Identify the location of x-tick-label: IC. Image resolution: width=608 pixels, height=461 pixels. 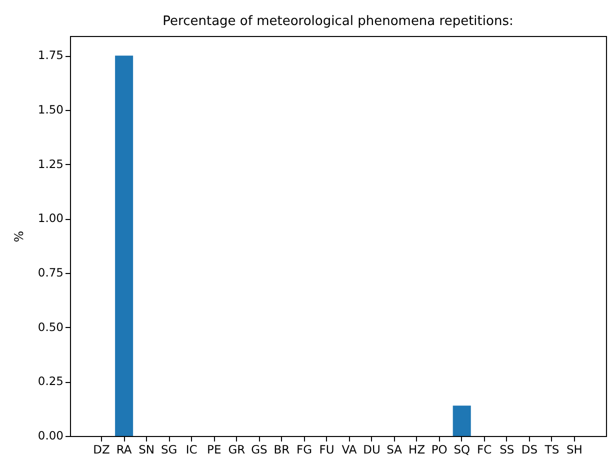
(192, 449).